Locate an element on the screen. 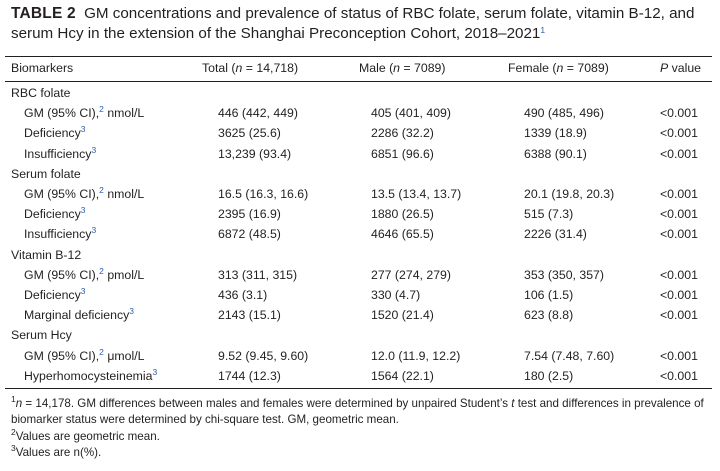 This screenshot has width=720, height=471. section-row: Vitamin B-12 is located at coordinates (360, 255).